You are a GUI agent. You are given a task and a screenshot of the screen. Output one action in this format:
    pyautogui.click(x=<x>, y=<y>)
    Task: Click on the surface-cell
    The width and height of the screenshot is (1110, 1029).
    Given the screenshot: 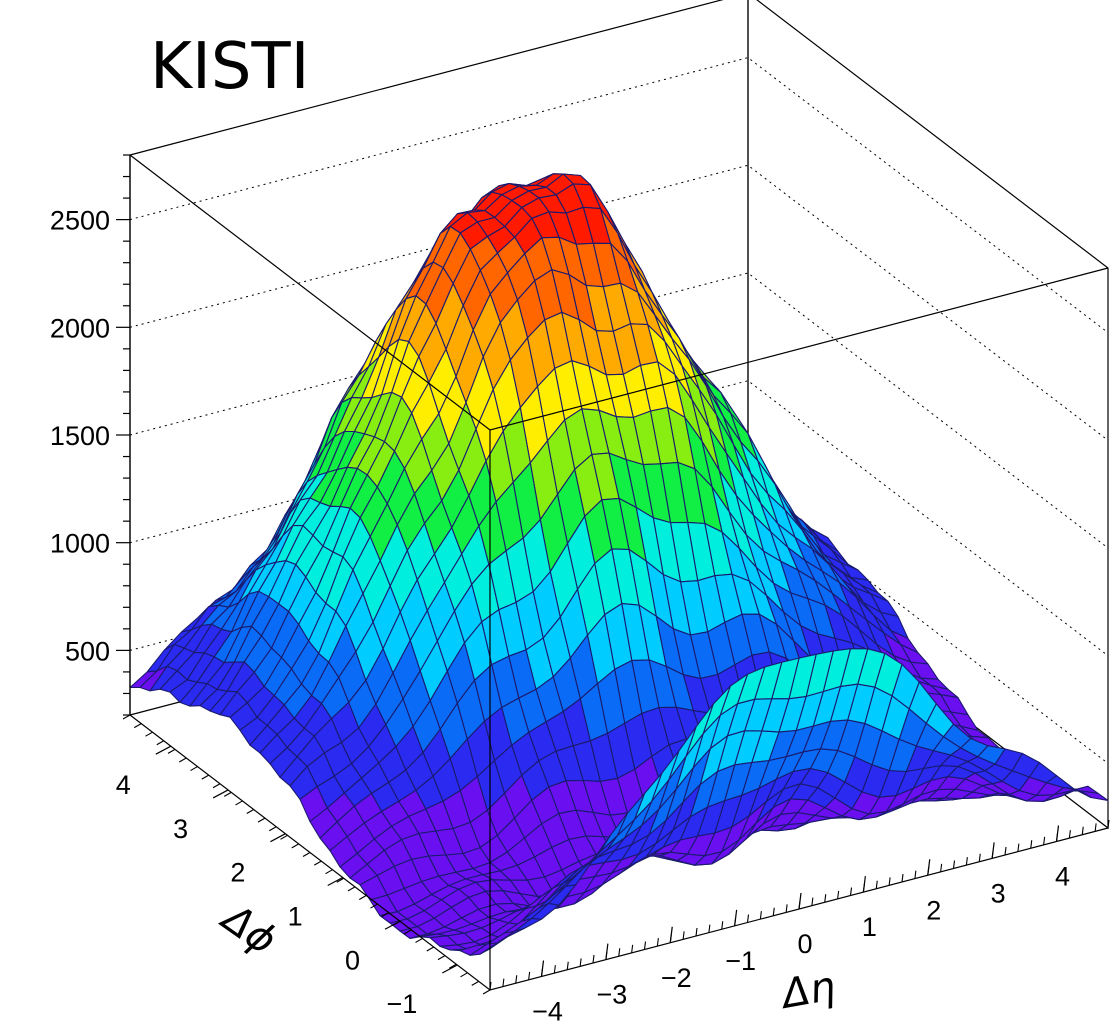 What is the action you would take?
    pyautogui.click(x=493, y=945)
    